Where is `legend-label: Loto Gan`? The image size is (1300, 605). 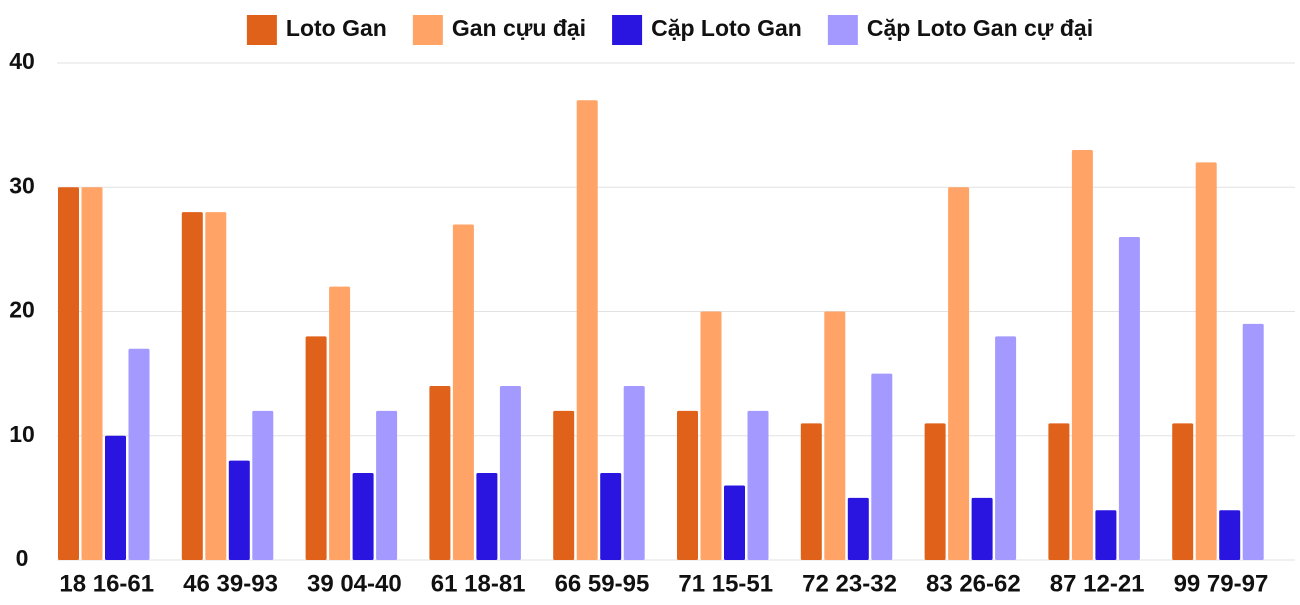 legend-label: Loto Gan is located at coordinates (336, 28).